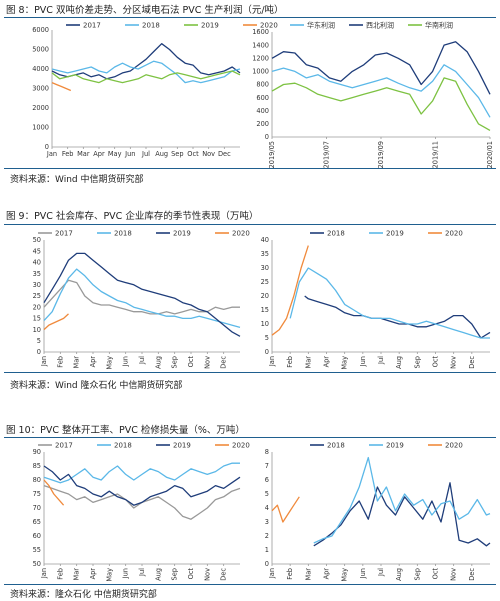  What do you see at coordinates (262, 85) in the screenshot?
I see `y-tick-label: 800` at bounding box center [262, 85].